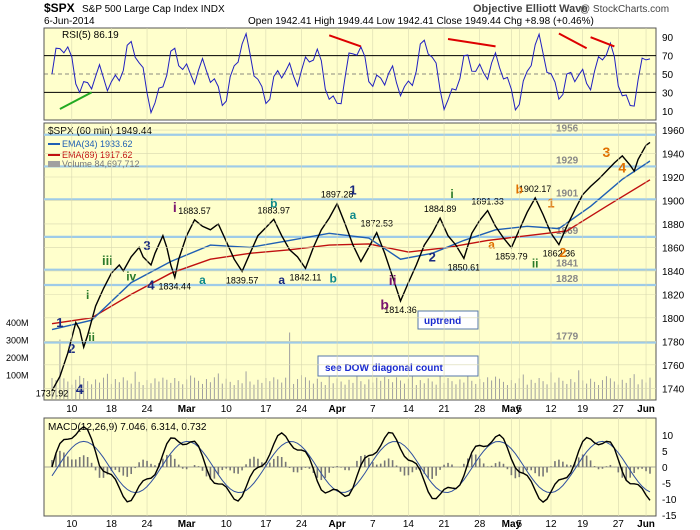 The height and width of the screenshot is (530, 700). What do you see at coordinates (668, 57) in the screenshot?
I see `rsi-tick-label: 70` at bounding box center [668, 57].